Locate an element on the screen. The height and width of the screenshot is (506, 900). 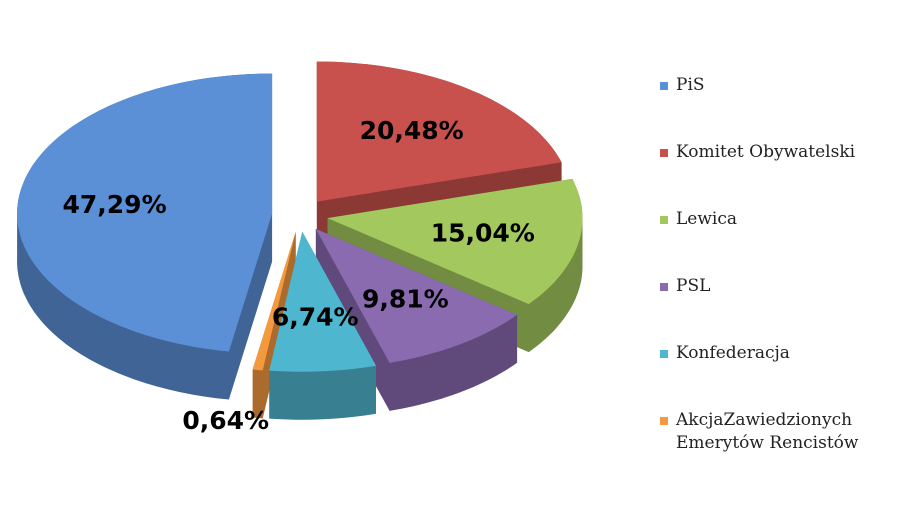
legend-label: PiS is located at coordinates (690, 85).